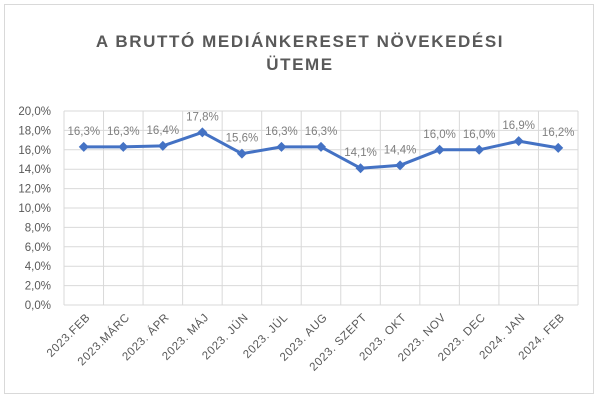  Describe the element at coordinates (242, 139) in the screenshot. I see `data-label: 15,6%` at that location.